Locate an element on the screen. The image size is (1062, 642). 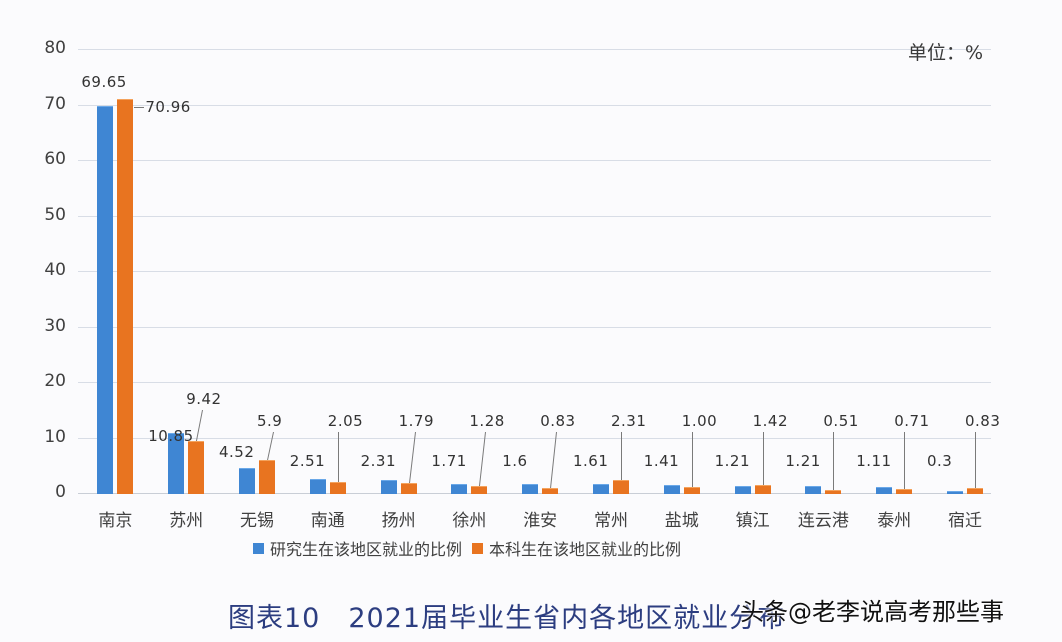
data-label-undergraduate: 2.31 is located at coordinates (629, 421).